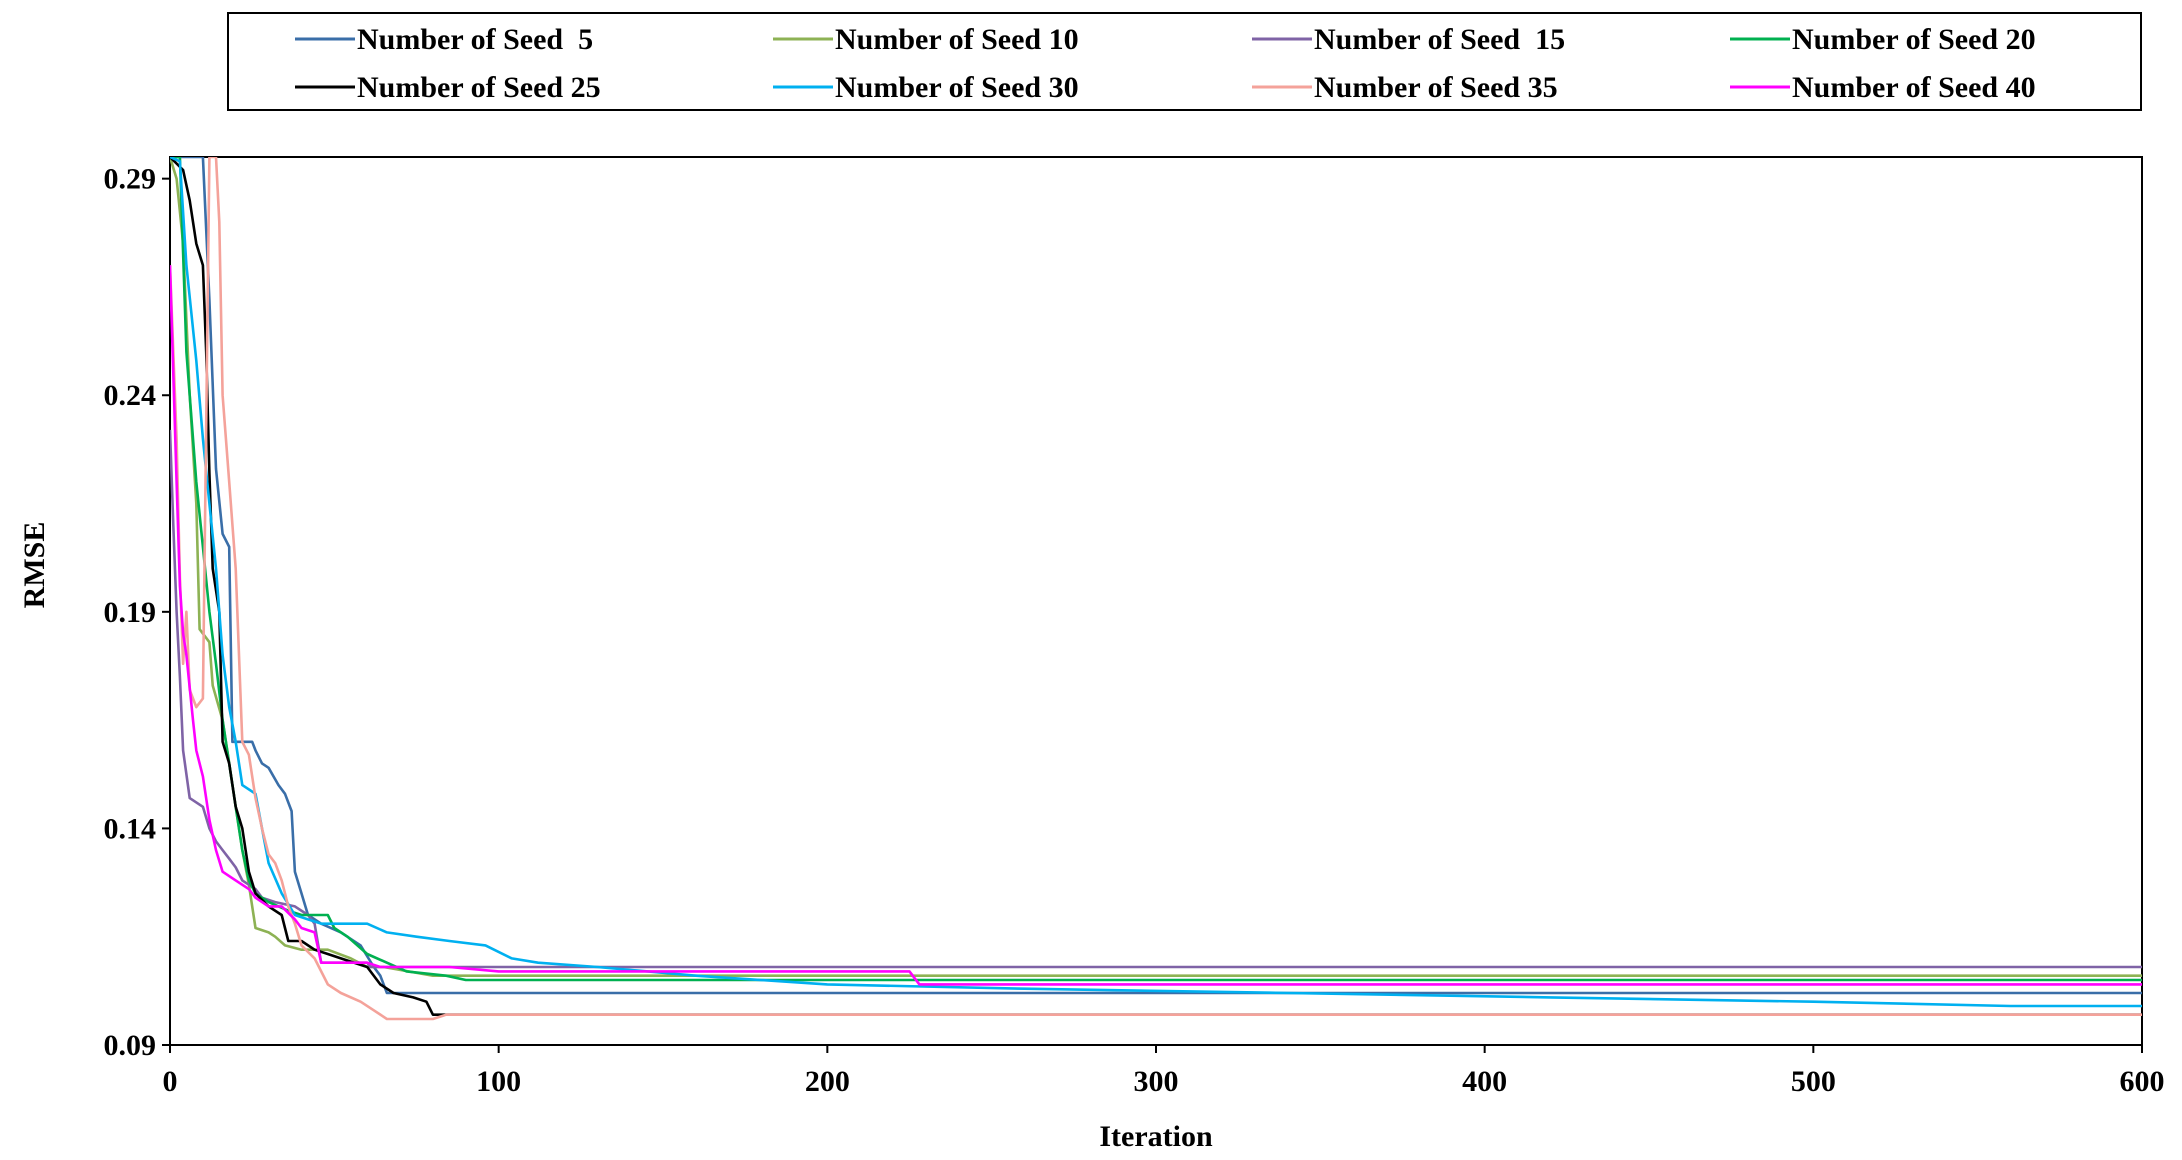 The width and height of the screenshot is (2182, 1160). Describe the element at coordinates (34, 565) in the screenshot. I see `y-axis-label: RMSE` at that location.